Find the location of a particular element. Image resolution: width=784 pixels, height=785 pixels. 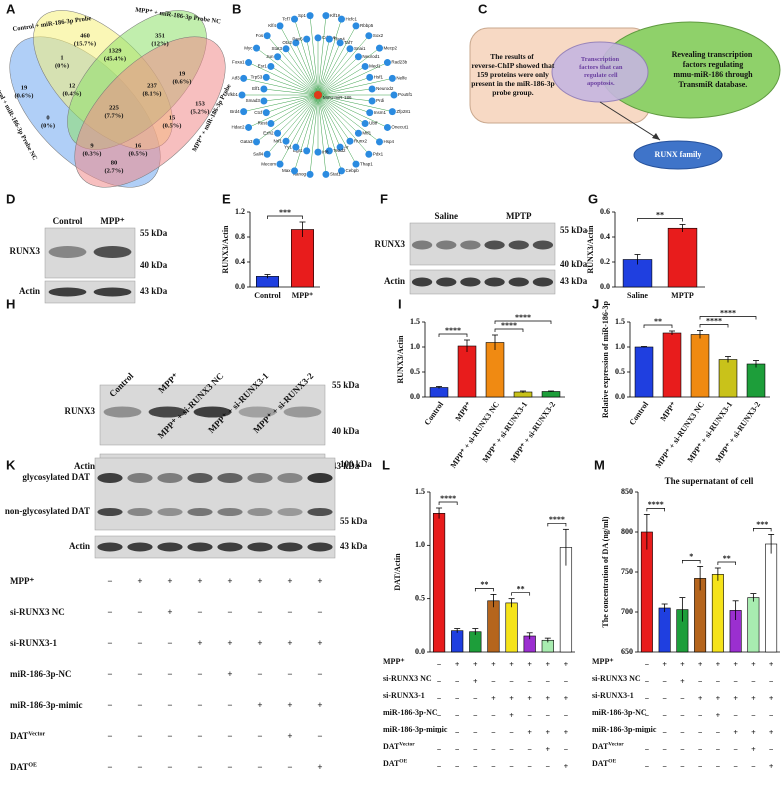

network-node-label: Irf8 is located at coordinates (325, 151).